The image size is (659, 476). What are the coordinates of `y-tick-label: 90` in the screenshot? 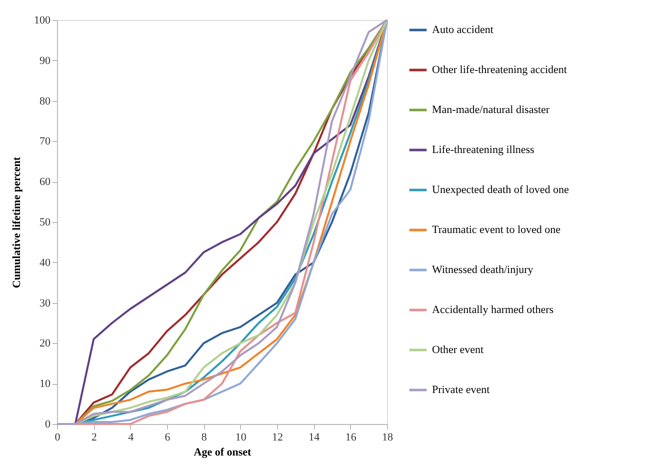 It's located at (45, 60).